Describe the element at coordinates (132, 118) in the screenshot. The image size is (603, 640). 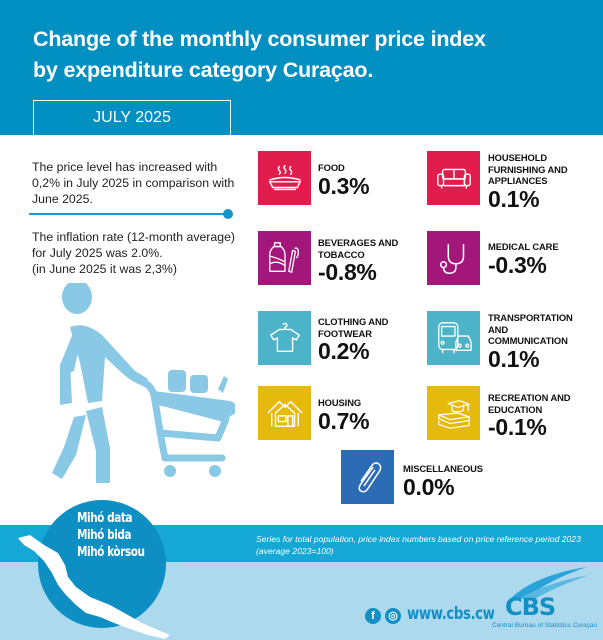
I see `period-label: JULY 2025` at that location.